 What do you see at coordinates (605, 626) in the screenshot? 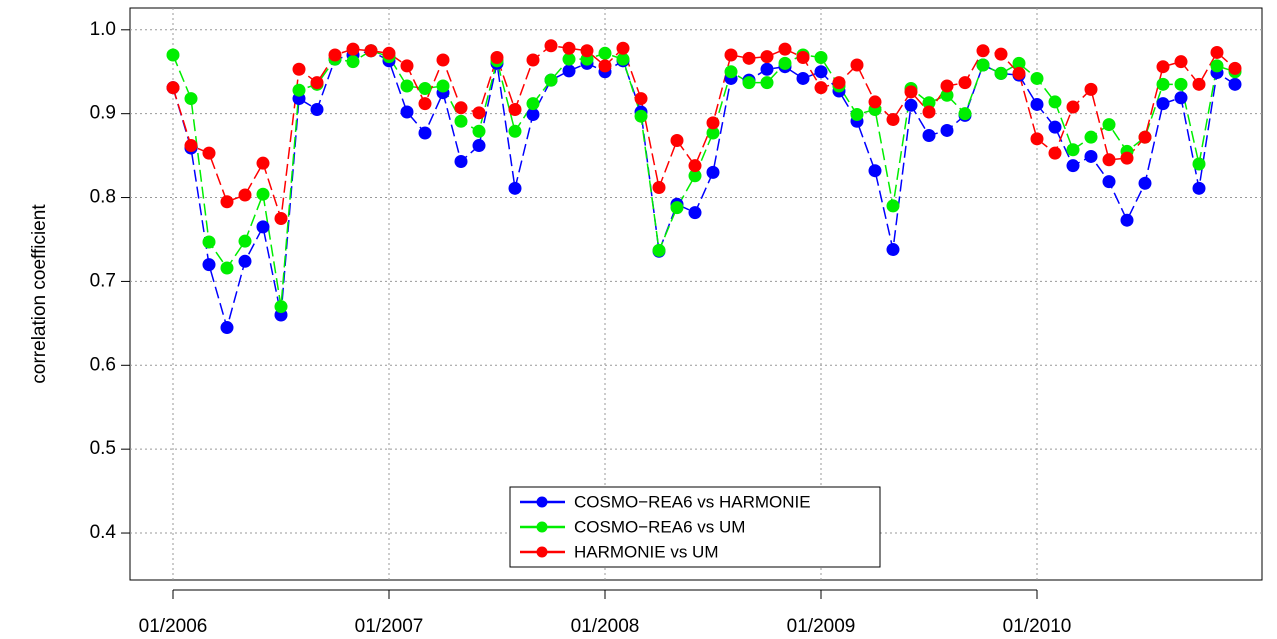
I see `x-tick-label: 01/2008` at bounding box center [605, 626].